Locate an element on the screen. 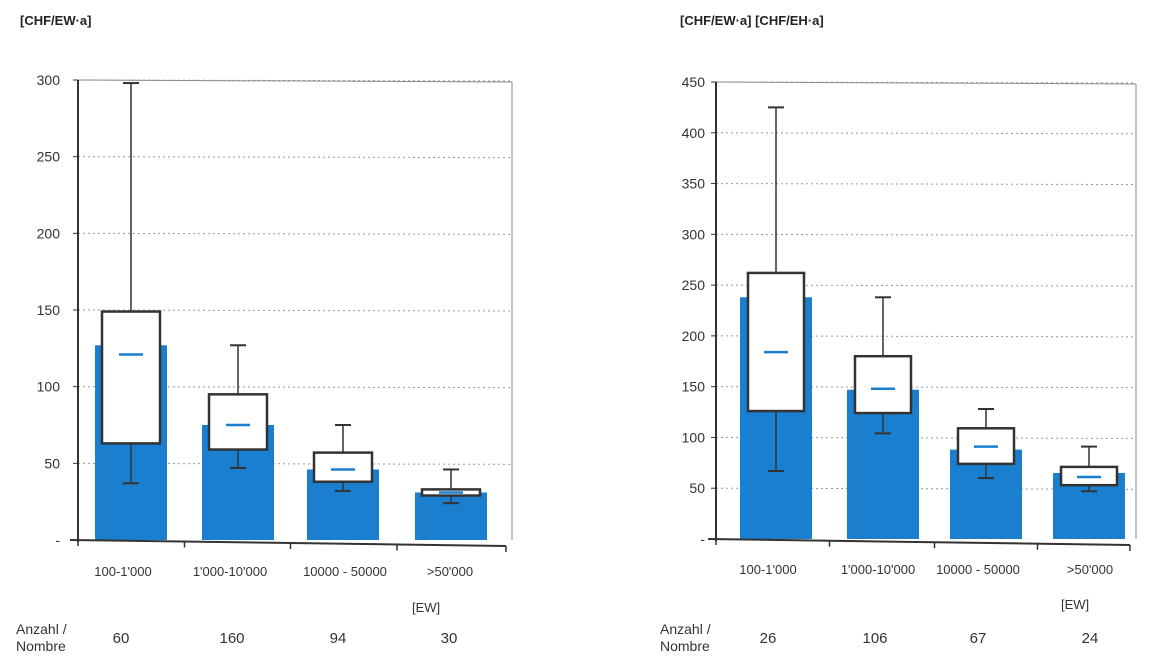 Image resolution: width=1149 pixels, height=661 pixels. y-tick-label: 350 is located at coordinates (694, 184).